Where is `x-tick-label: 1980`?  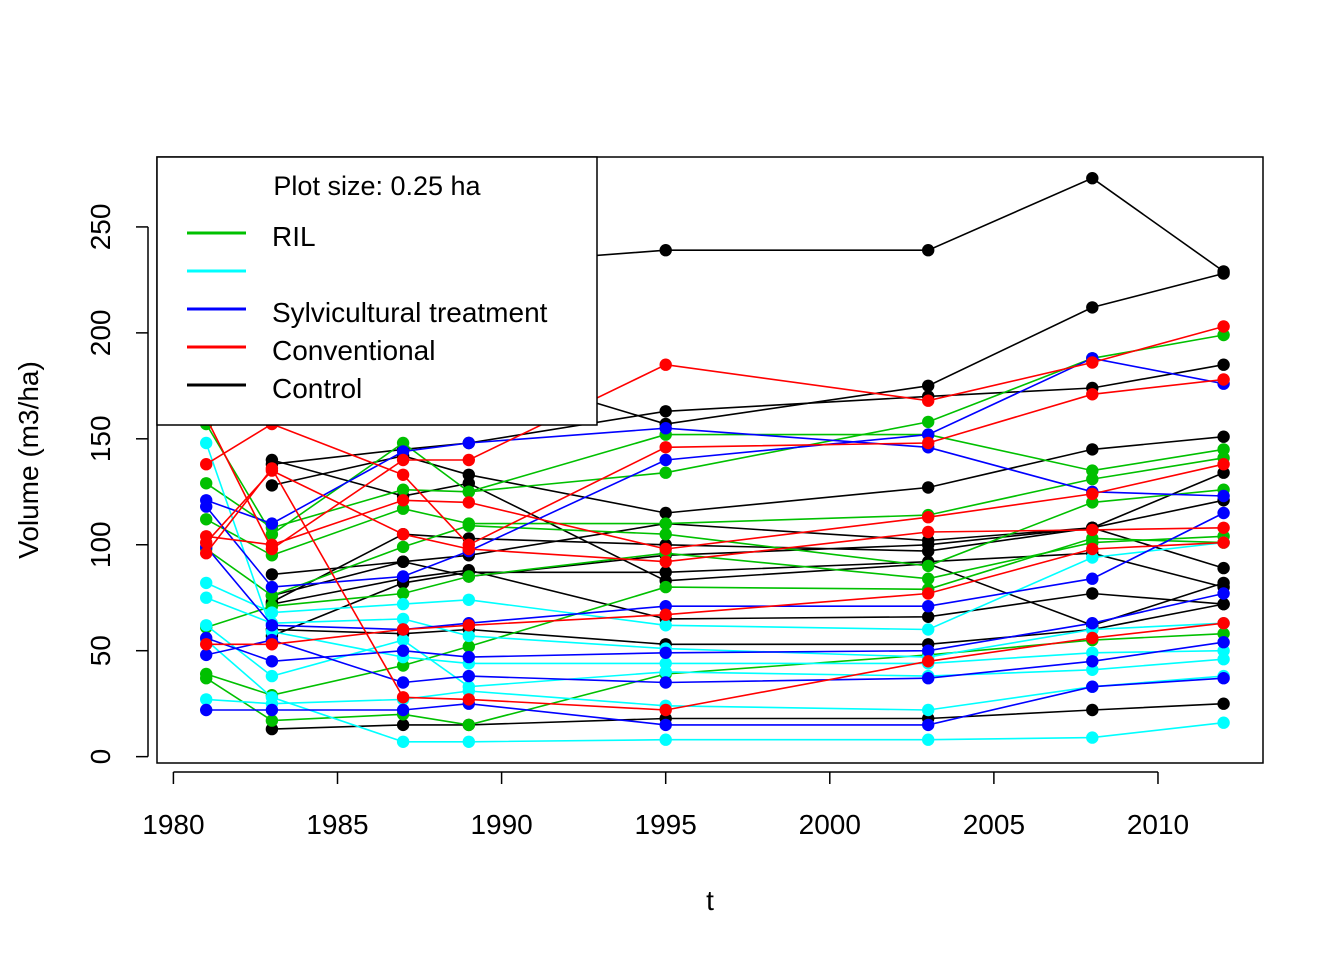
x-tick-label: 1980 is located at coordinates (173, 824).